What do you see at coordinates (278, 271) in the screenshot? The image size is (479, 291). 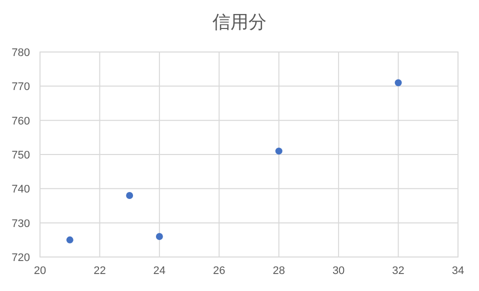 I see `x-tick-label: 28` at bounding box center [278, 271].